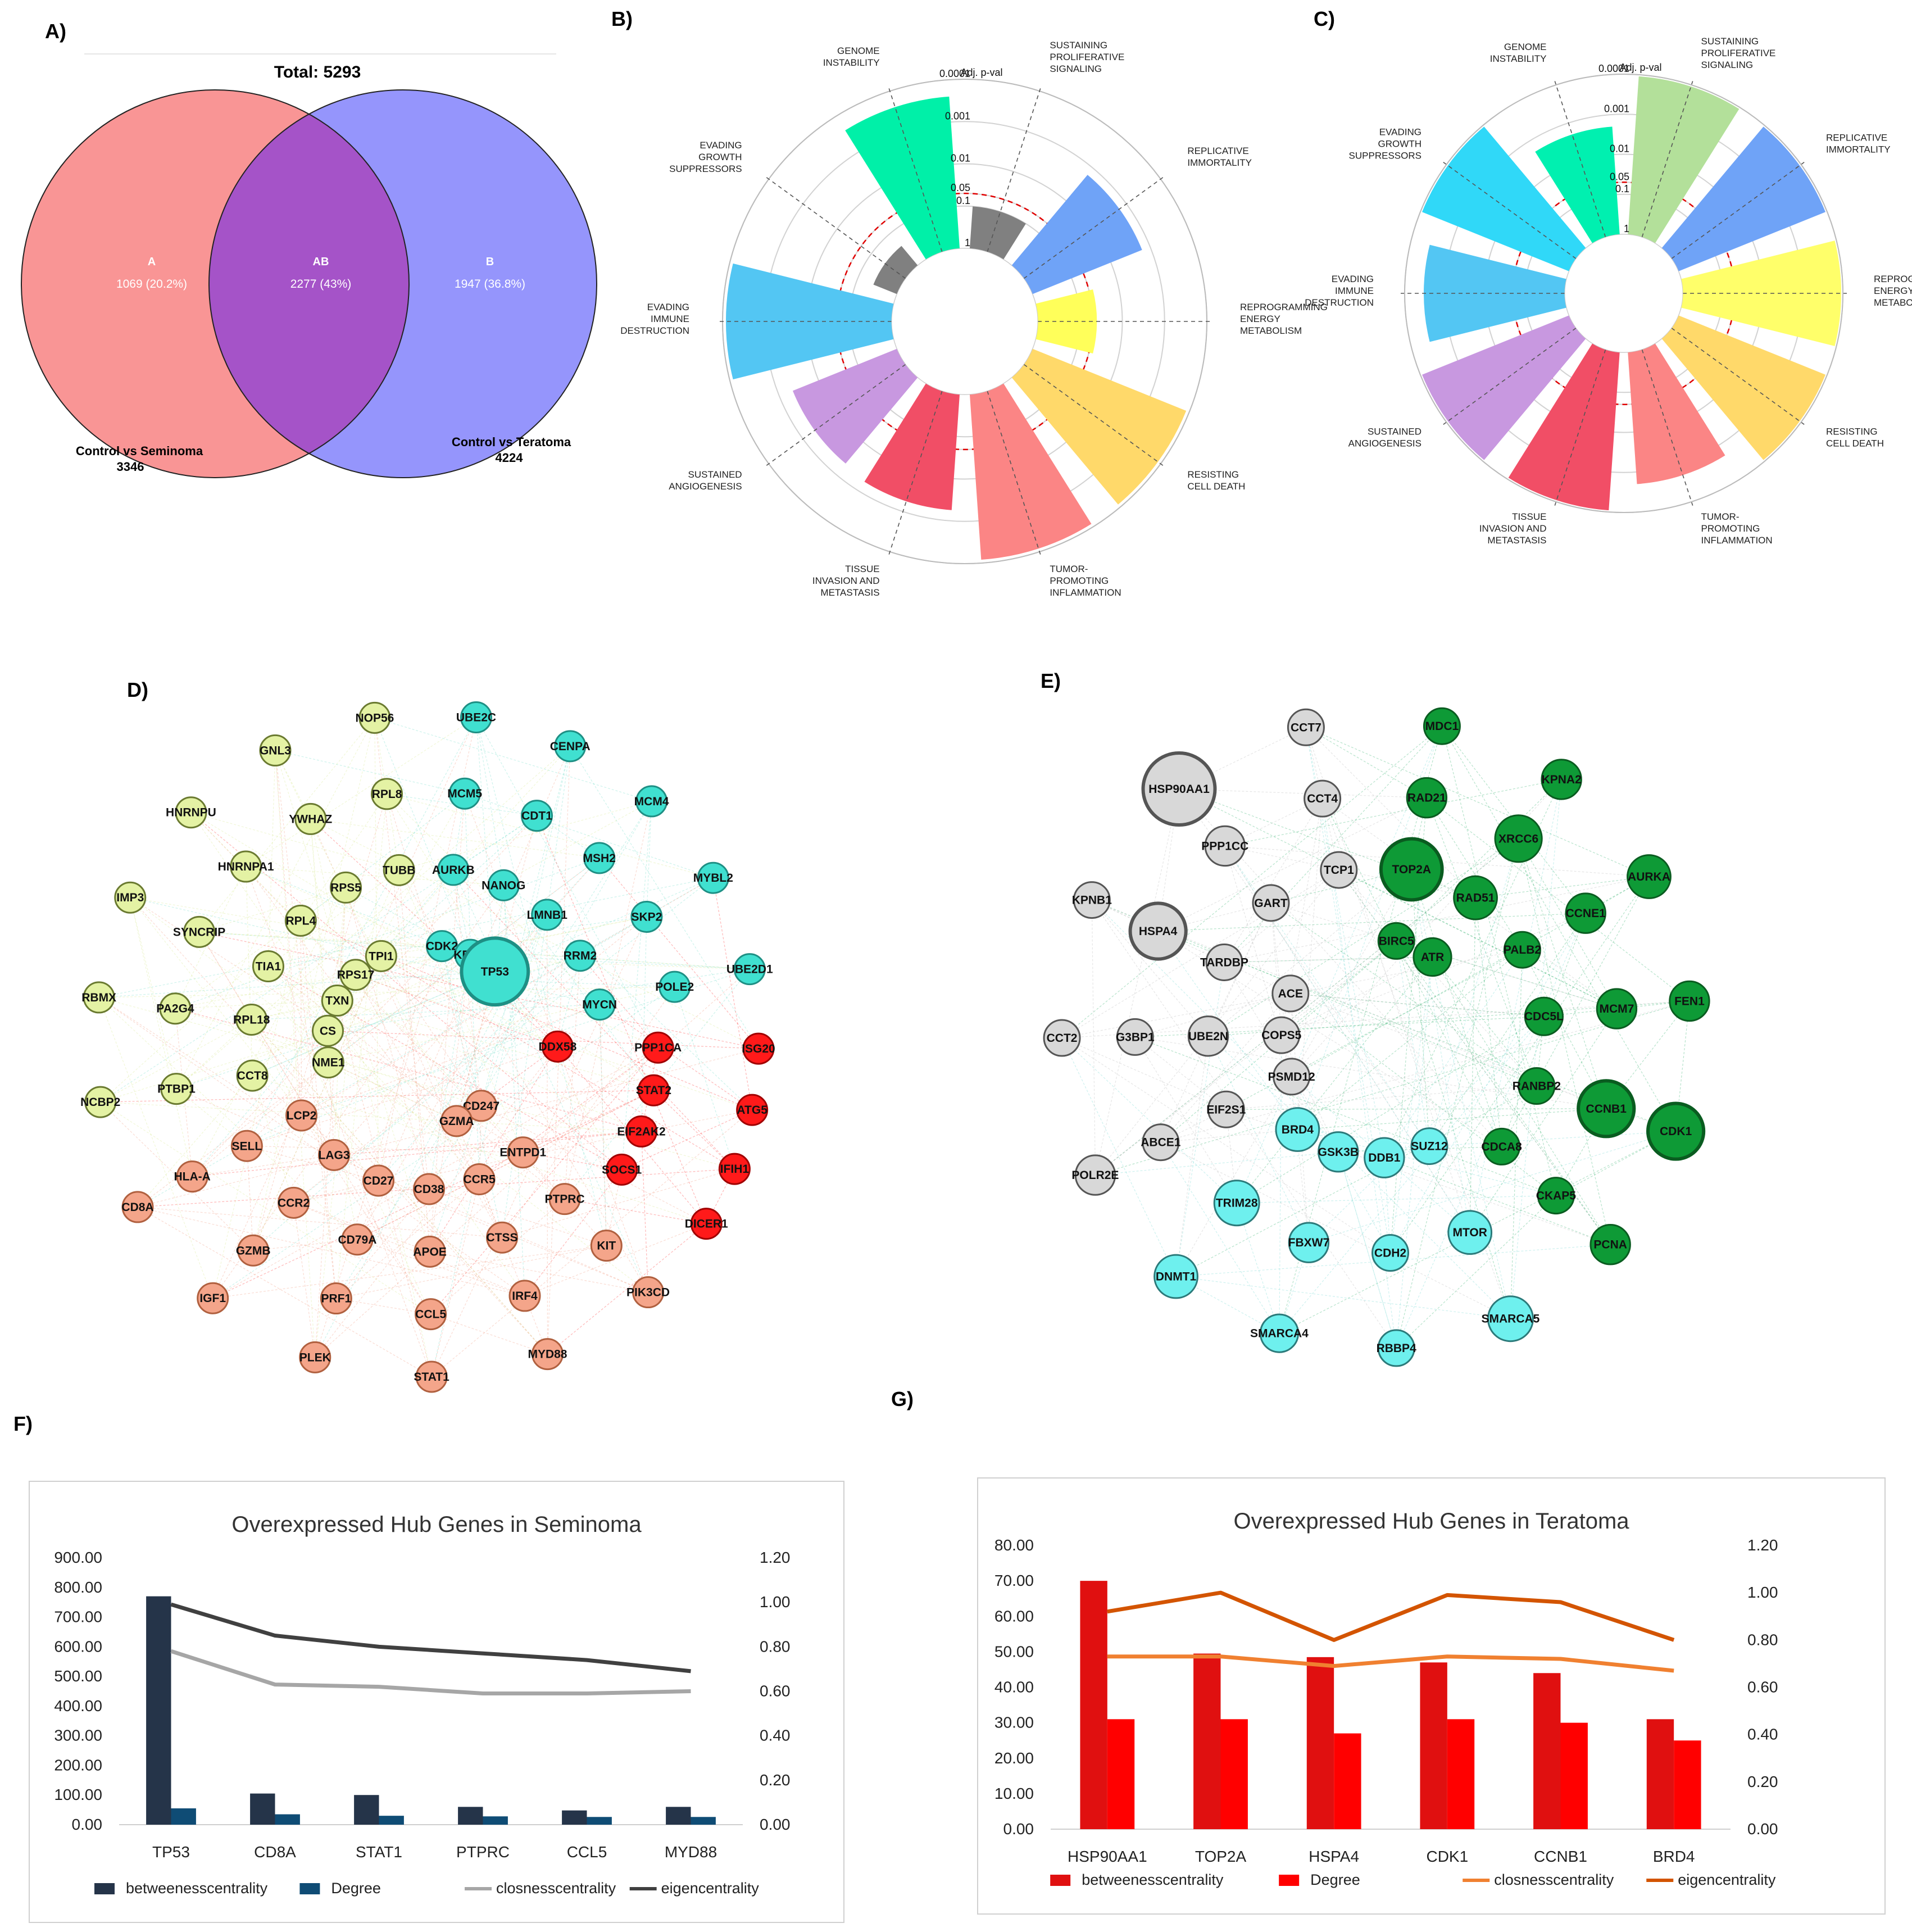 Image resolution: width=1912 pixels, height=1932 pixels. I want to click on hallmark-label-line: ENERGY, so click(1893, 290).